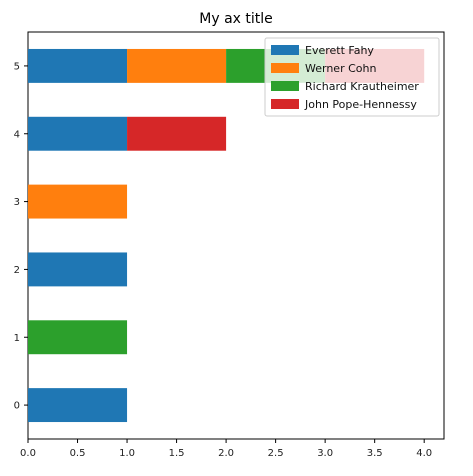 Image resolution: width=473 pixels, height=476 pixels. Describe the element at coordinates (17, 202) in the screenshot. I see `y-tick-label: 3` at that location.